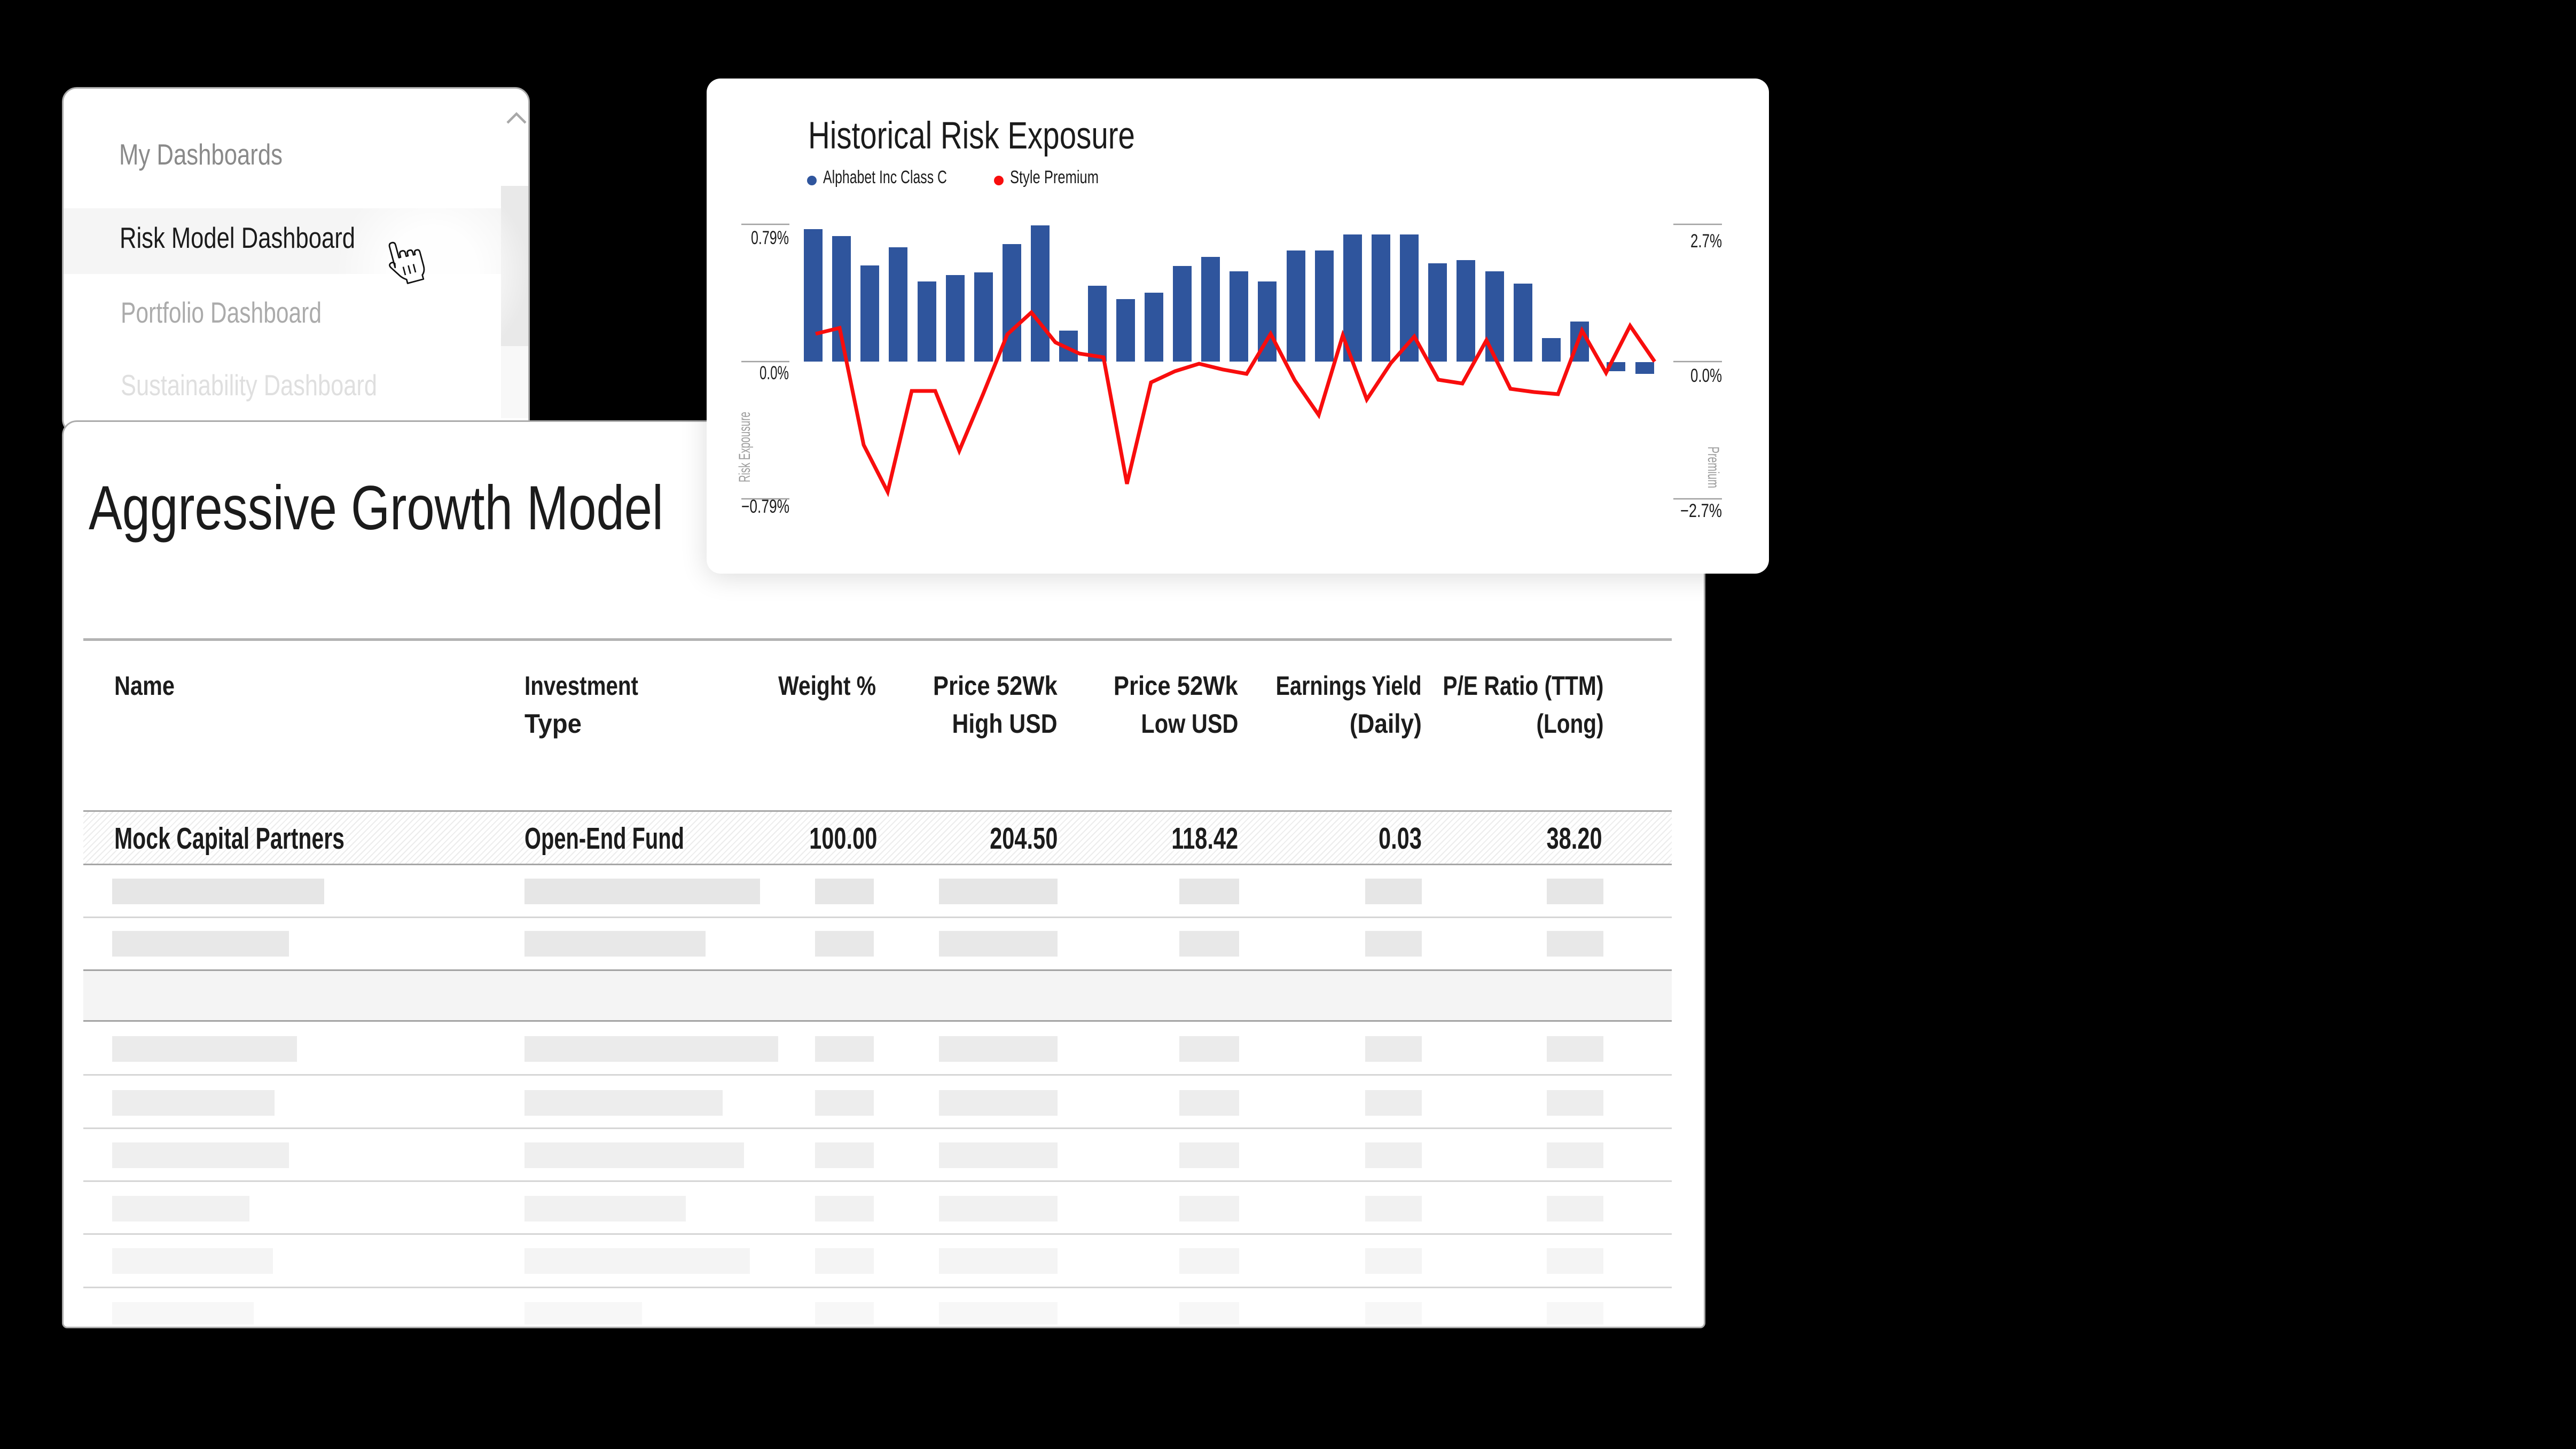 The image size is (2576, 1449). I want to click on svg-text: 2.7%, so click(1706, 241).